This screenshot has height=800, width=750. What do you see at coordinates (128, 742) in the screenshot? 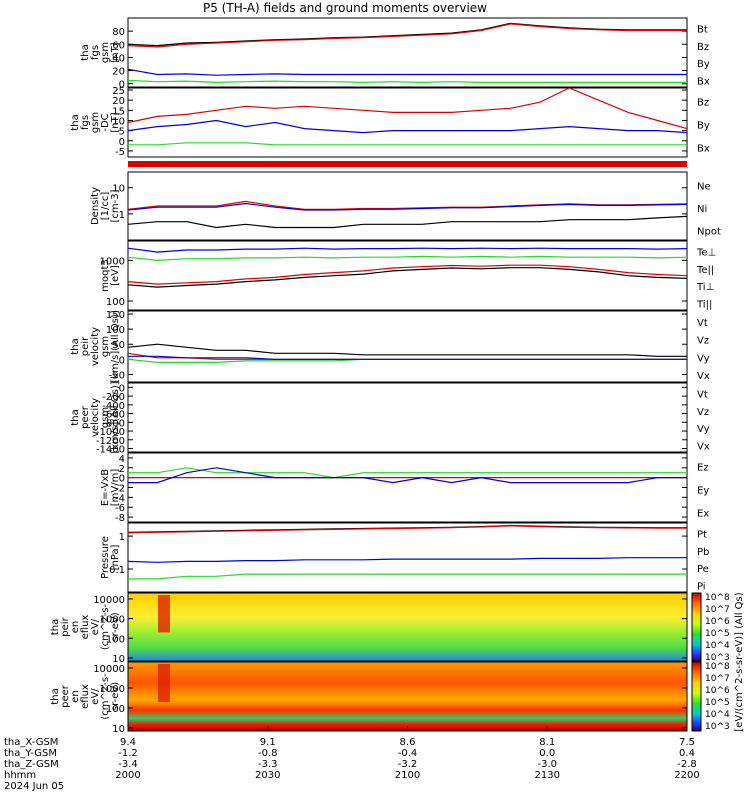
I see `x-tick-label: 9.4` at bounding box center [128, 742].